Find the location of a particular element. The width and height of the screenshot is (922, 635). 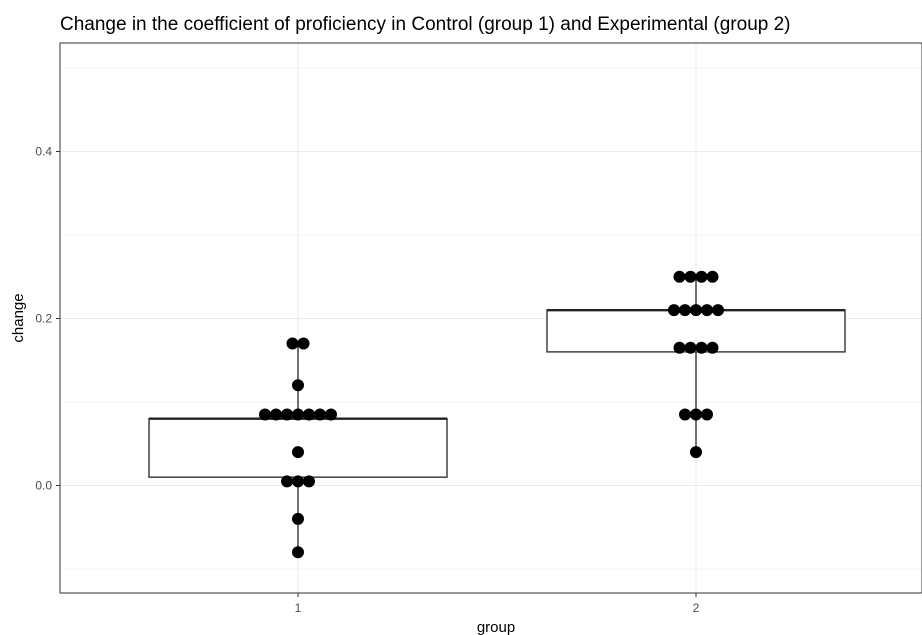

x-tick-label: 2 is located at coordinates (696, 608).